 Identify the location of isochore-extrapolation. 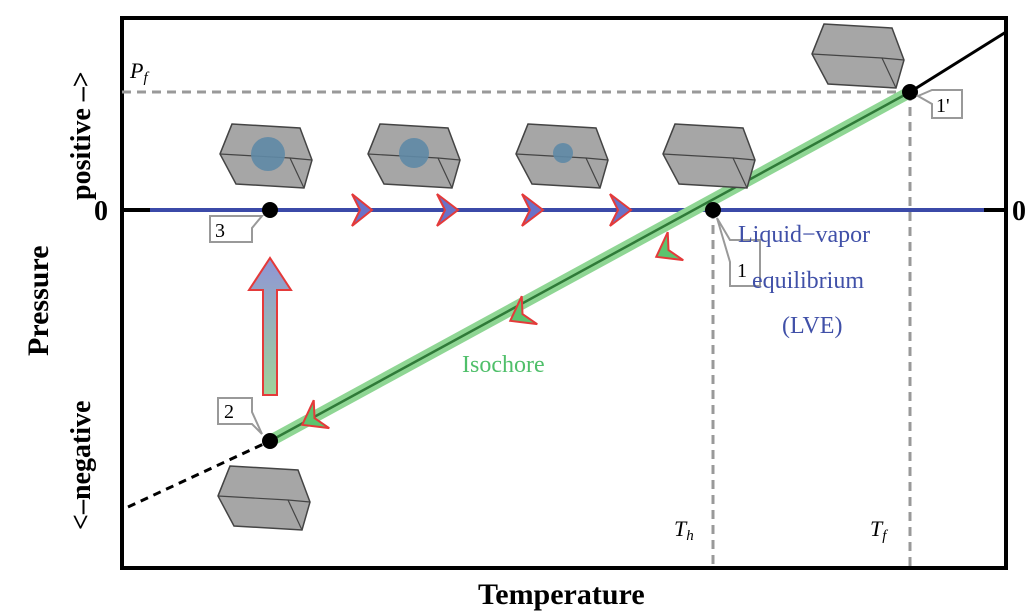
(199, 474).